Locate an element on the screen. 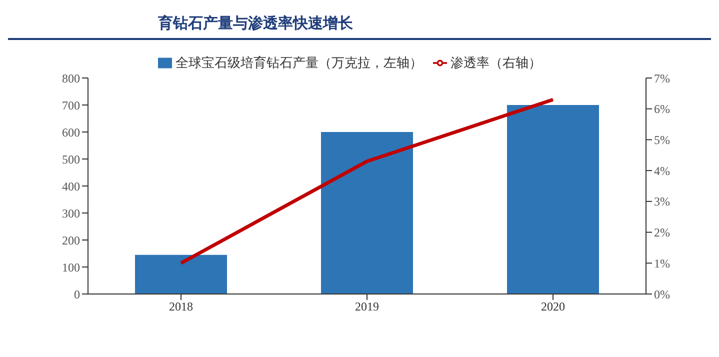 This screenshot has width=719, height=357. legend-label: 渗透率（右轴） is located at coordinates (496, 63).